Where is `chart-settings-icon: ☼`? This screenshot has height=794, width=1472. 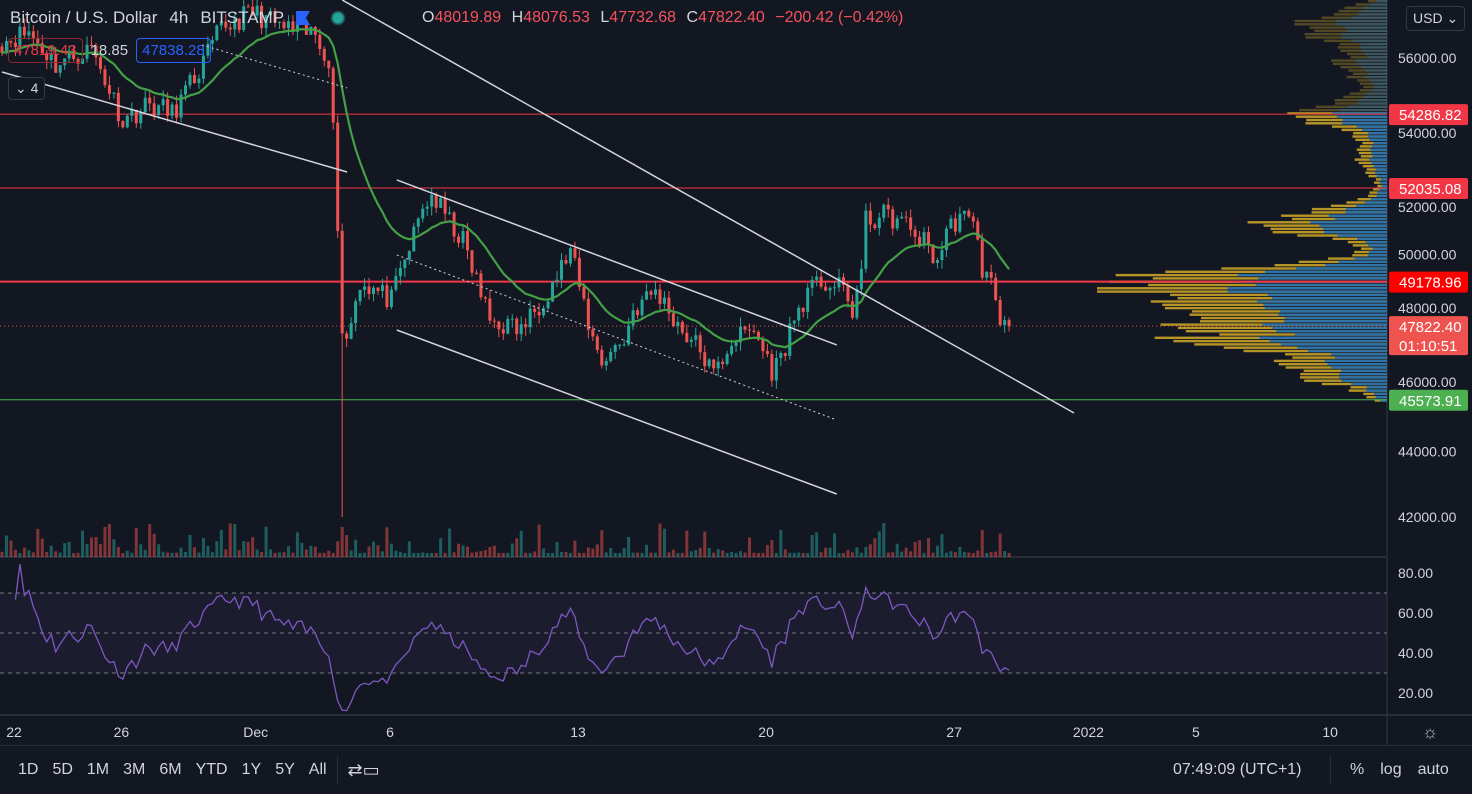
chart-settings-icon: ☼ is located at coordinates (1430, 732).